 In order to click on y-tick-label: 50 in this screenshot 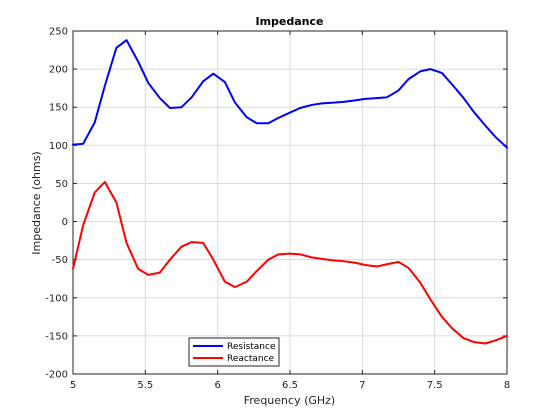, I will do `click(61, 184)`.